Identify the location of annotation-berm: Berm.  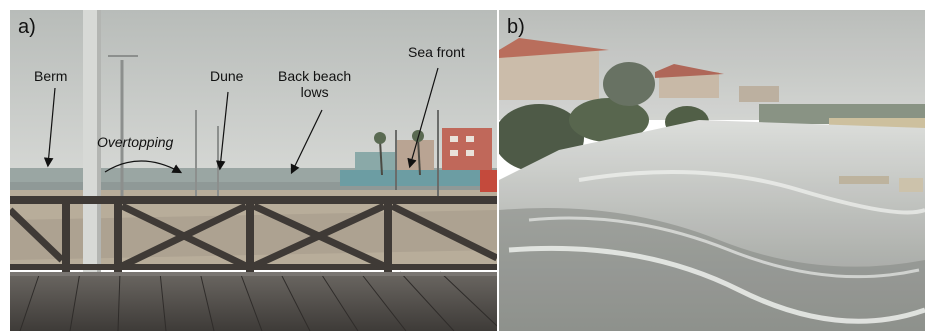
(51, 76).